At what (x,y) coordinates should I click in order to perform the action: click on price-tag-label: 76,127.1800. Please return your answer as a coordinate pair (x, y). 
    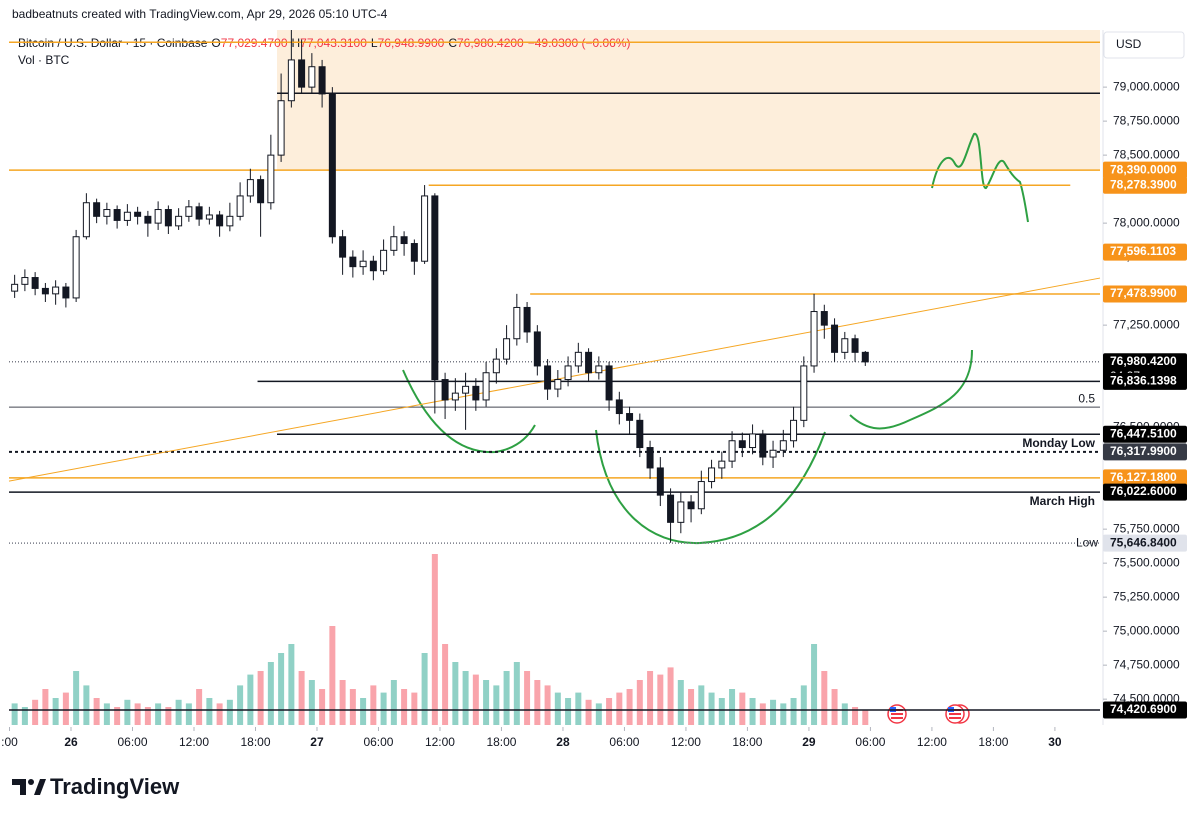
    Looking at the image, I should click on (1143, 477).